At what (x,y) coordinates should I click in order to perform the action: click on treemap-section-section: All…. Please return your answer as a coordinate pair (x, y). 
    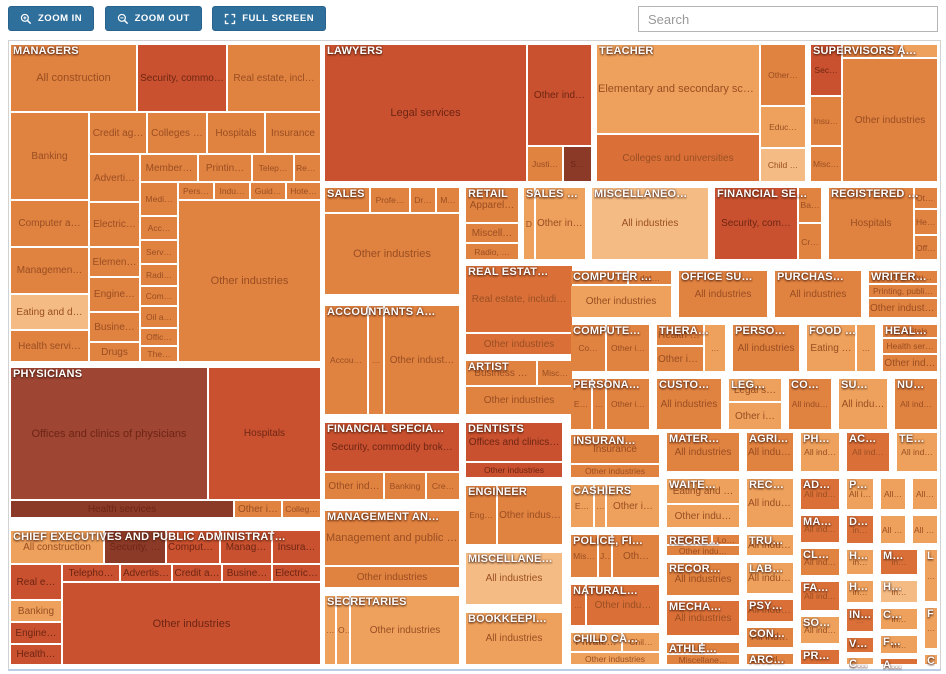
    Looking at the image, I should click on (893, 494).